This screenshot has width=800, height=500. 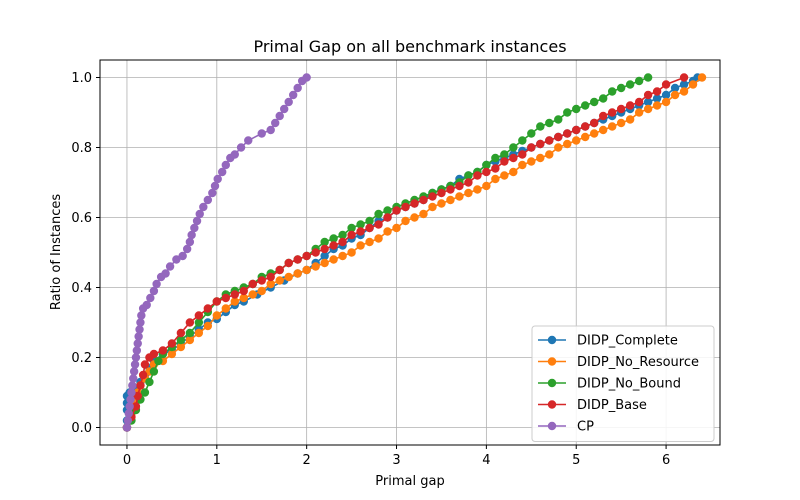 What do you see at coordinates (627, 341) in the screenshot?
I see `legend-label: DIDP_Complete` at bounding box center [627, 341].